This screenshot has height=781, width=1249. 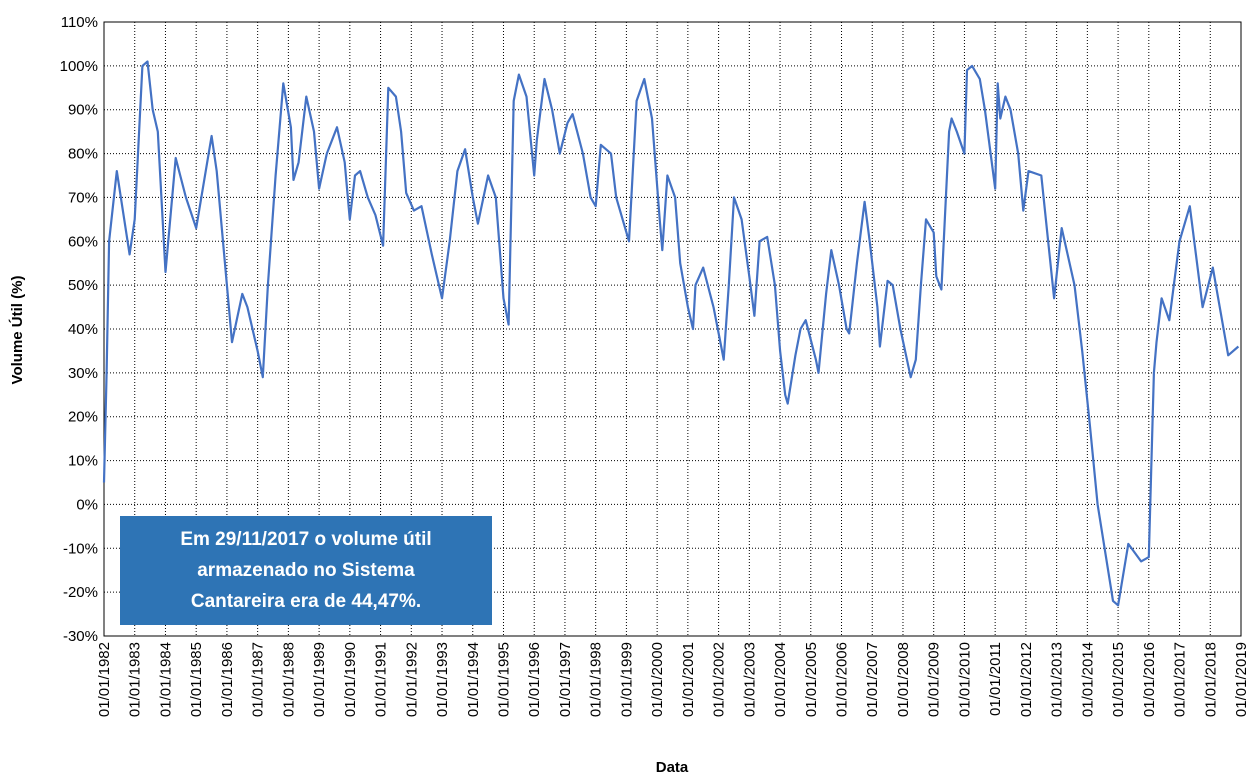 I want to click on x-tick-label: 01/01/2004, so click(x=780, y=679).